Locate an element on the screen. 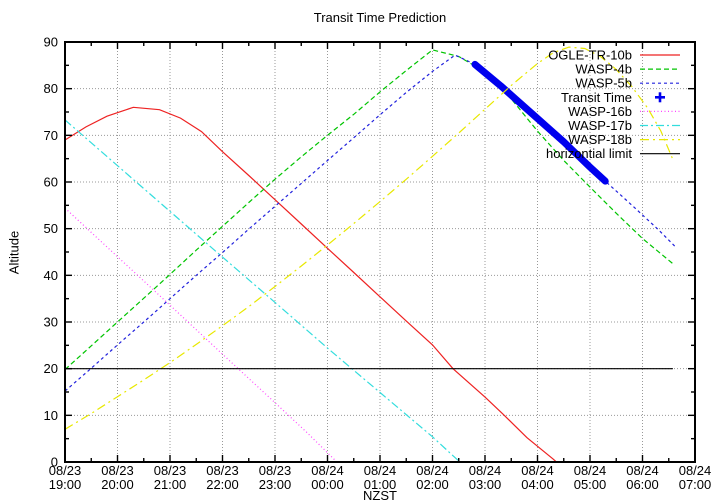 This screenshot has width=720, height=504. x-tick-label-time: 02:00 is located at coordinates (432, 484).